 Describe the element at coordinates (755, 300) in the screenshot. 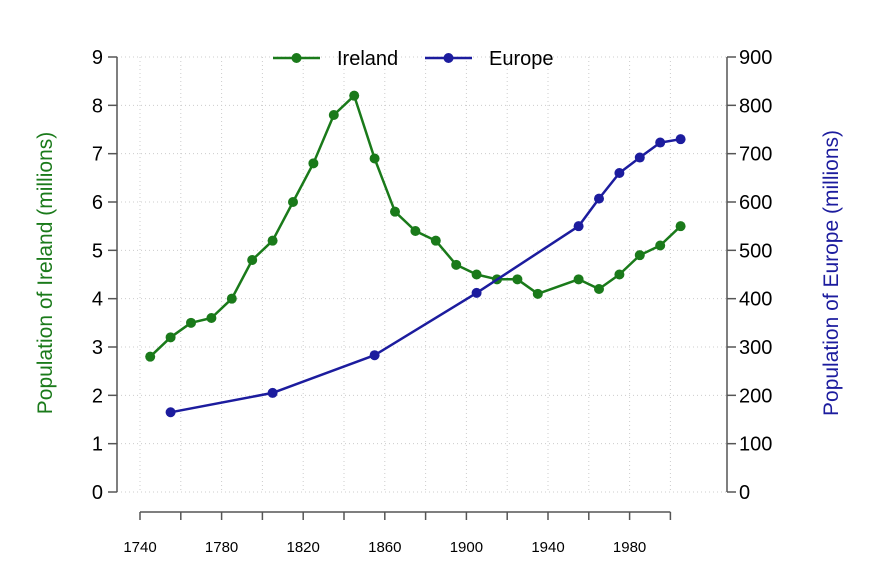

I see `right-axis-tick-label: 400` at that location.